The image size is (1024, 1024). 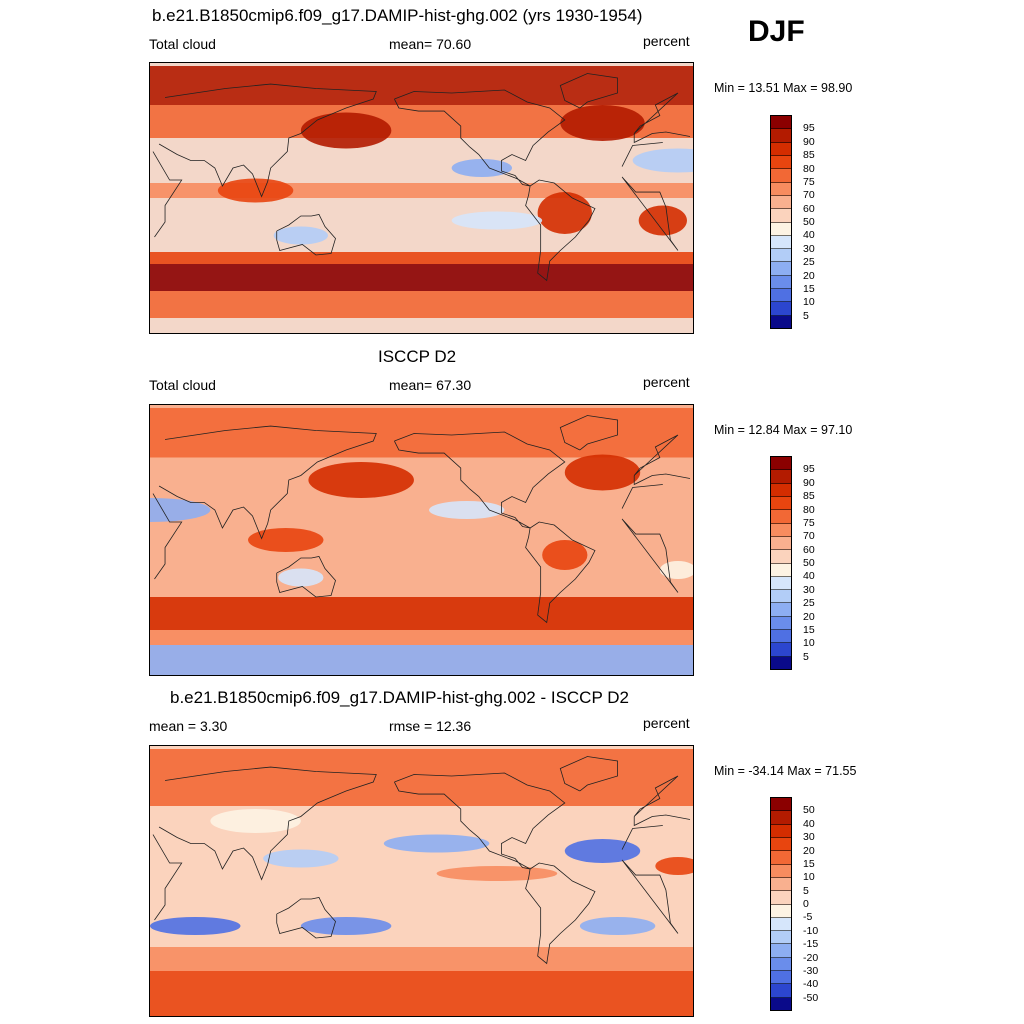 I want to click on colorbar-tick-label: -15, so click(x=811, y=944).